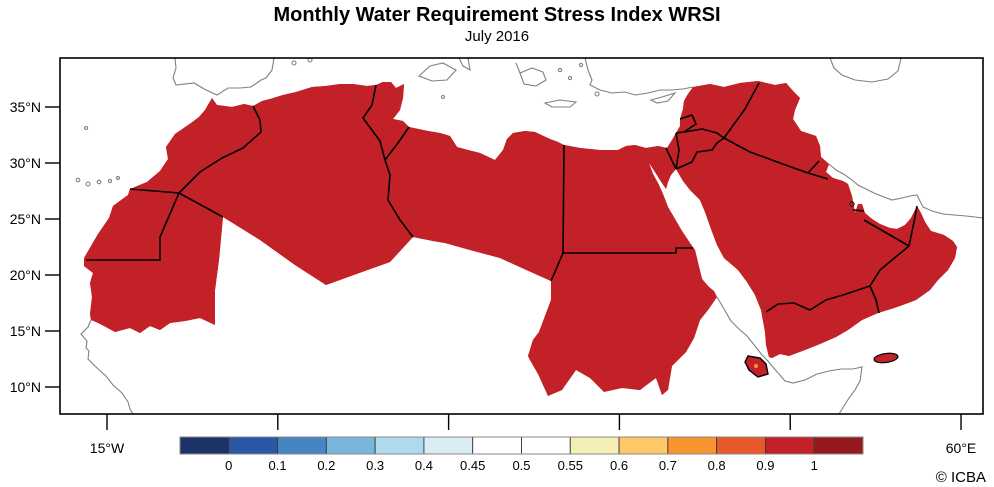 The image size is (994, 487). I want to click on colorbar-legend: 0 0.1 0.2 0.3 0.4 0.45 0.5 0.55 0.6 0.7 0.8 0.9 1, so click(521, 454).